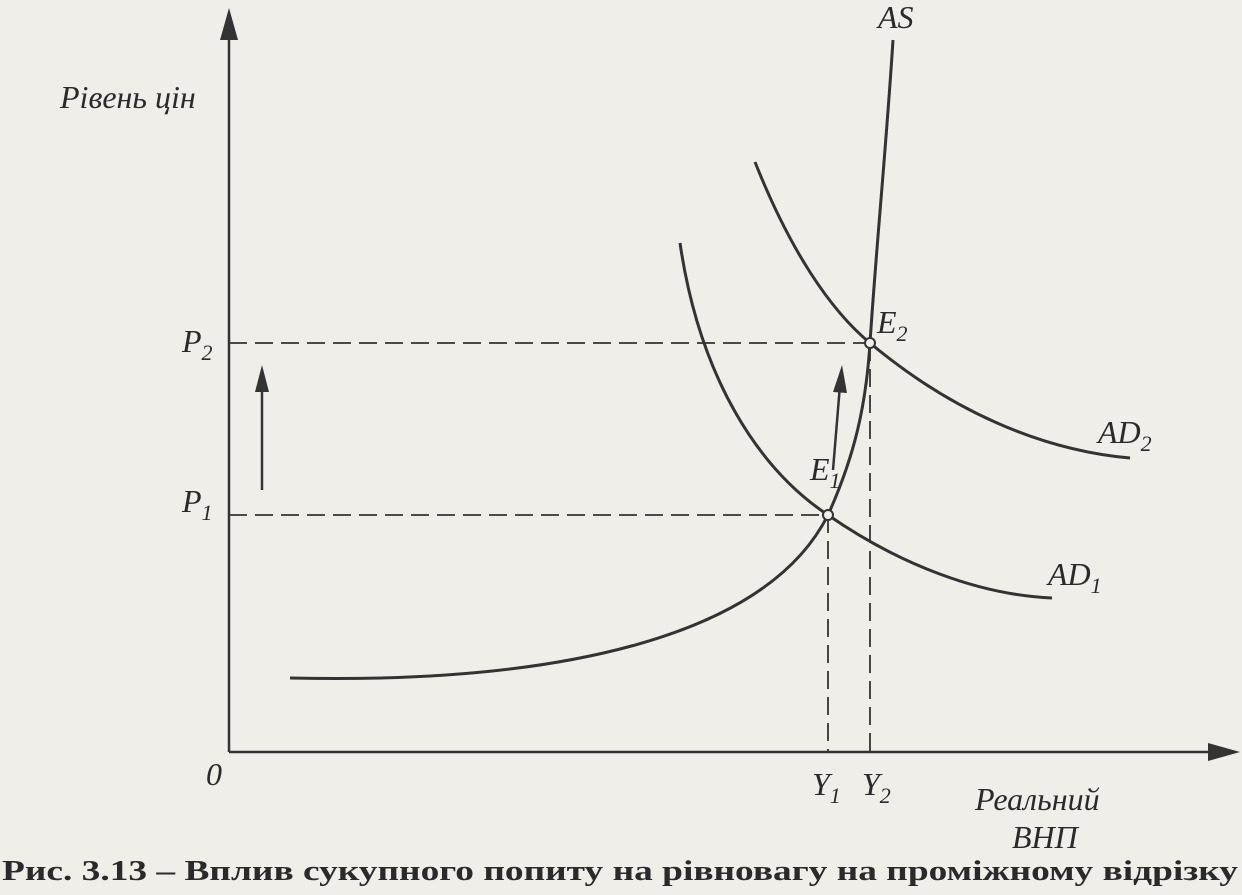 The height and width of the screenshot is (895, 1242). What do you see at coordinates (1224, 752) in the screenshot?
I see `x-axis-arrow` at bounding box center [1224, 752].